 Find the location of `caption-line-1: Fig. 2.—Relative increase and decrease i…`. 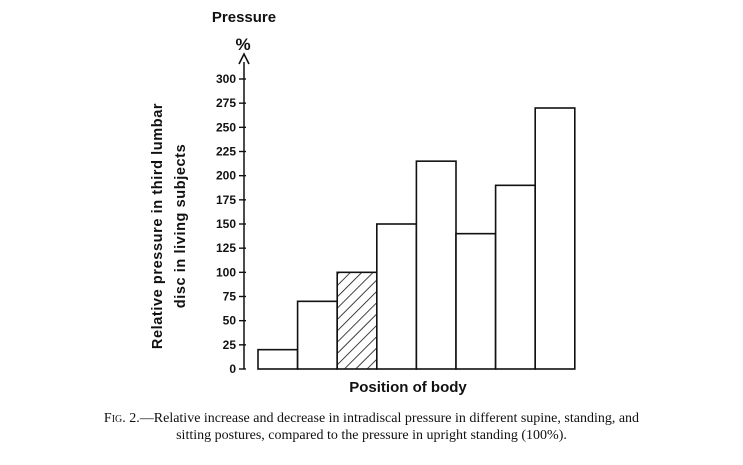

caption-line-1: Fig. 2.—Relative increase and decrease i… is located at coordinates (371, 418).